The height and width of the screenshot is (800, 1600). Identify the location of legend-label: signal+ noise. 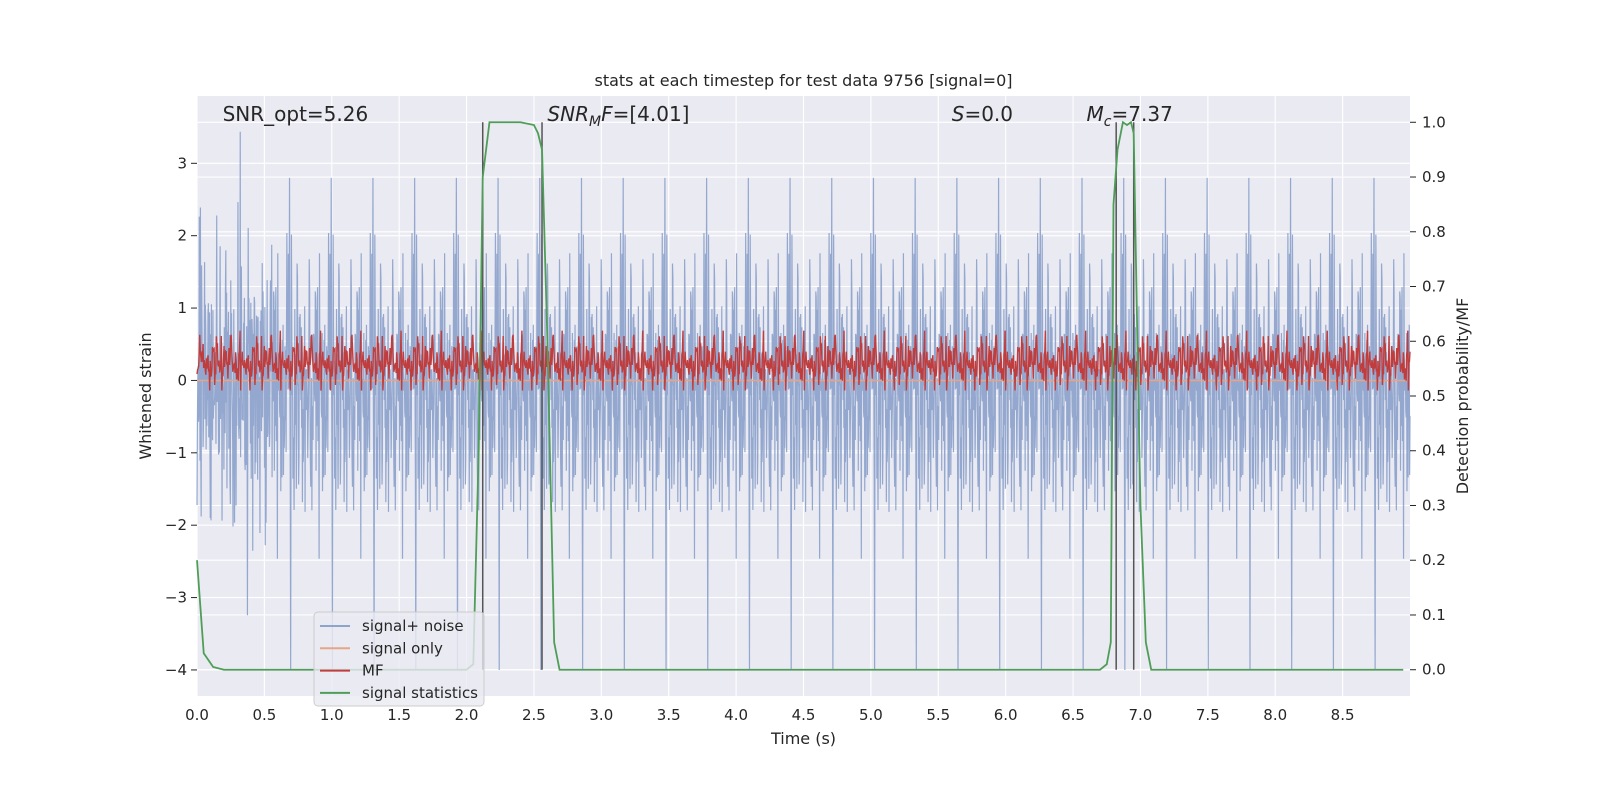
(413, 626).